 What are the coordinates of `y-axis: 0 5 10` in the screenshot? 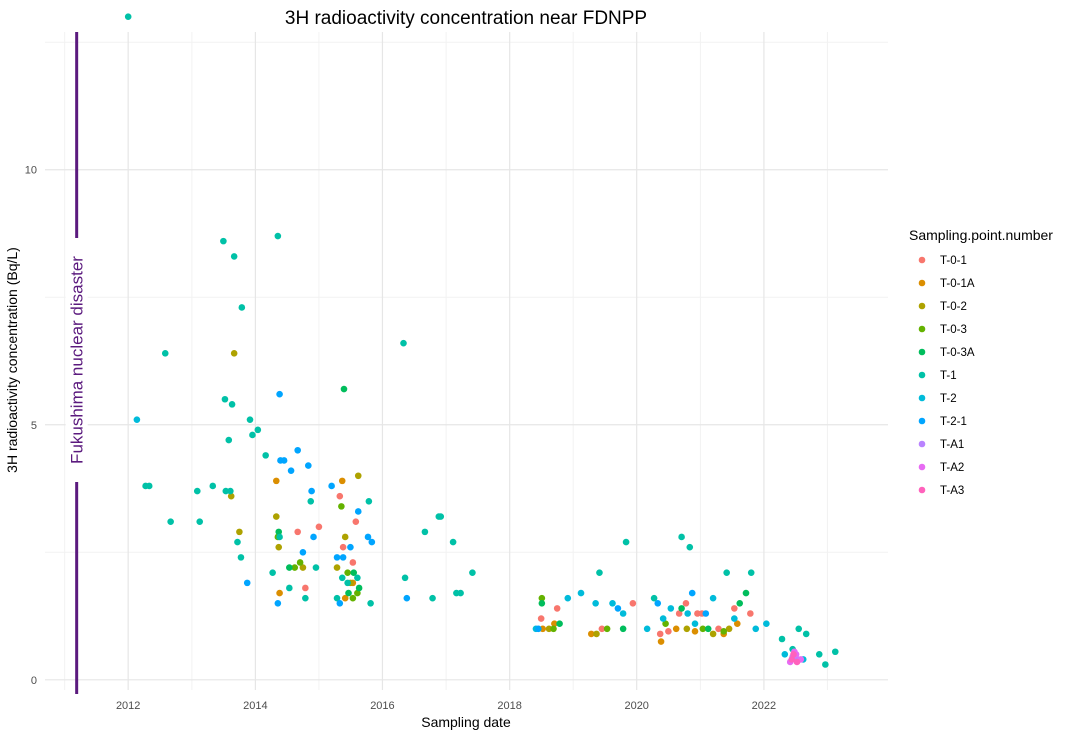 It's located at (31, 426).